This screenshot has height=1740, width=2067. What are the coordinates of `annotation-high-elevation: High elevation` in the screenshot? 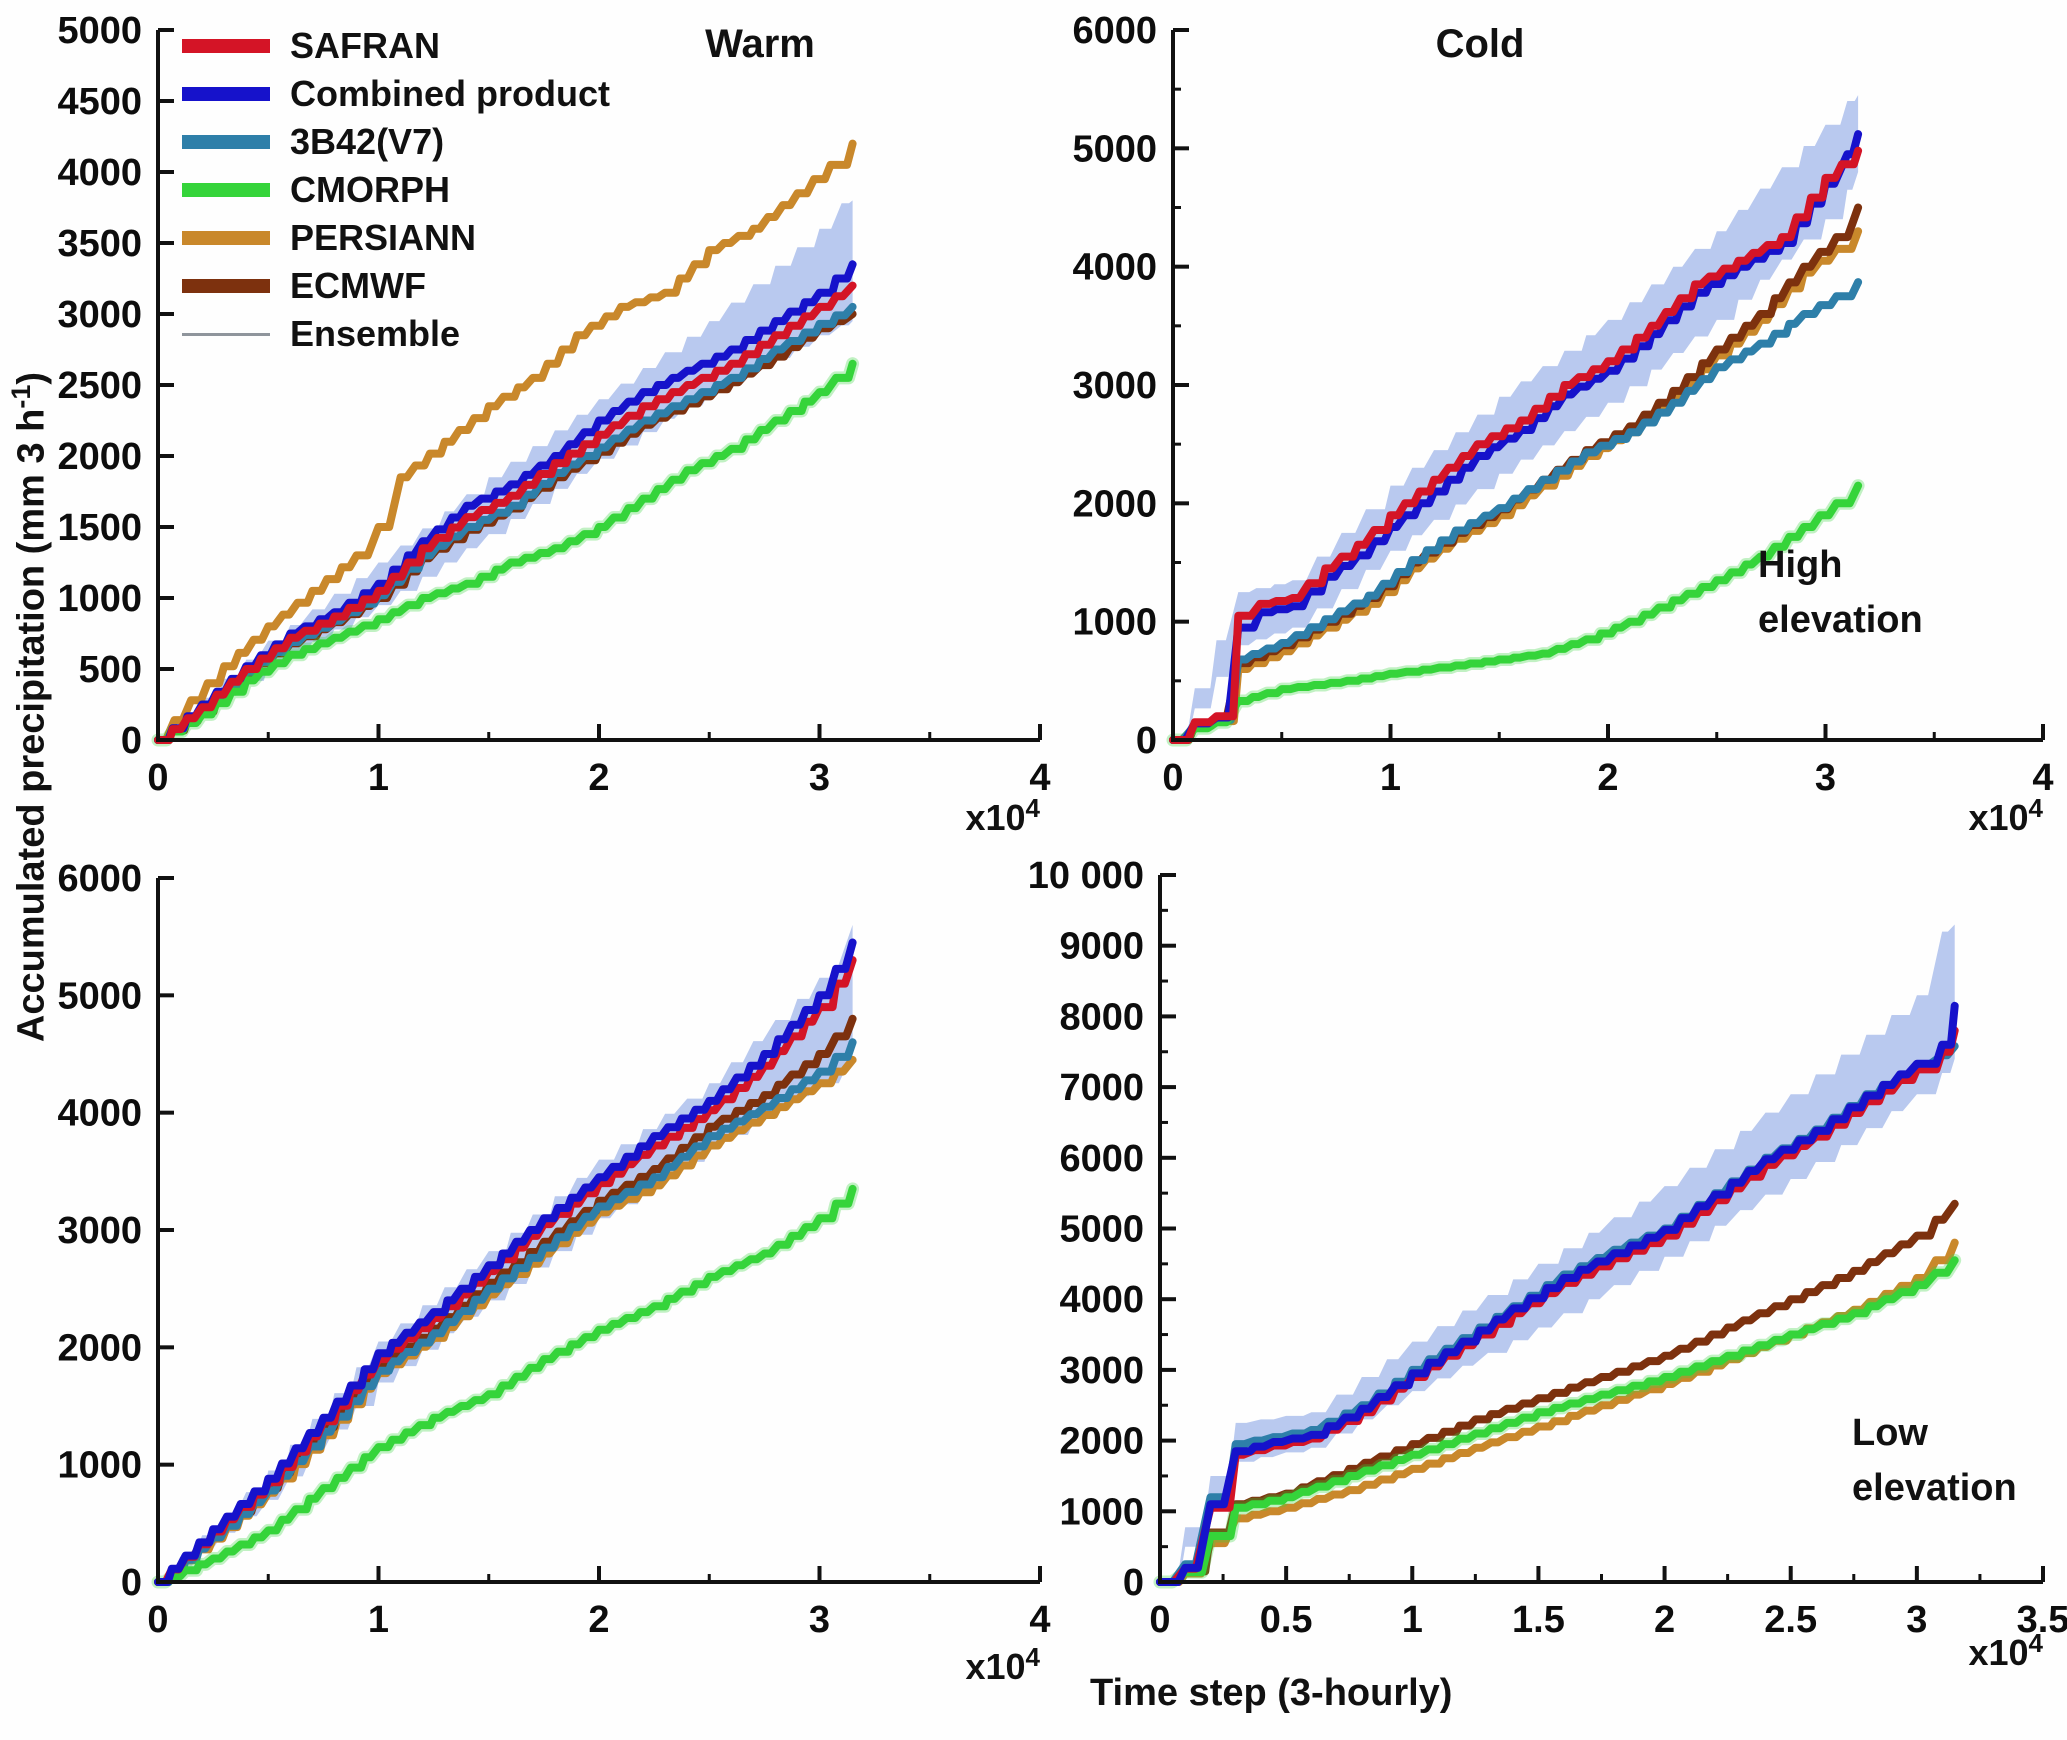 It's located at (1840, 593).